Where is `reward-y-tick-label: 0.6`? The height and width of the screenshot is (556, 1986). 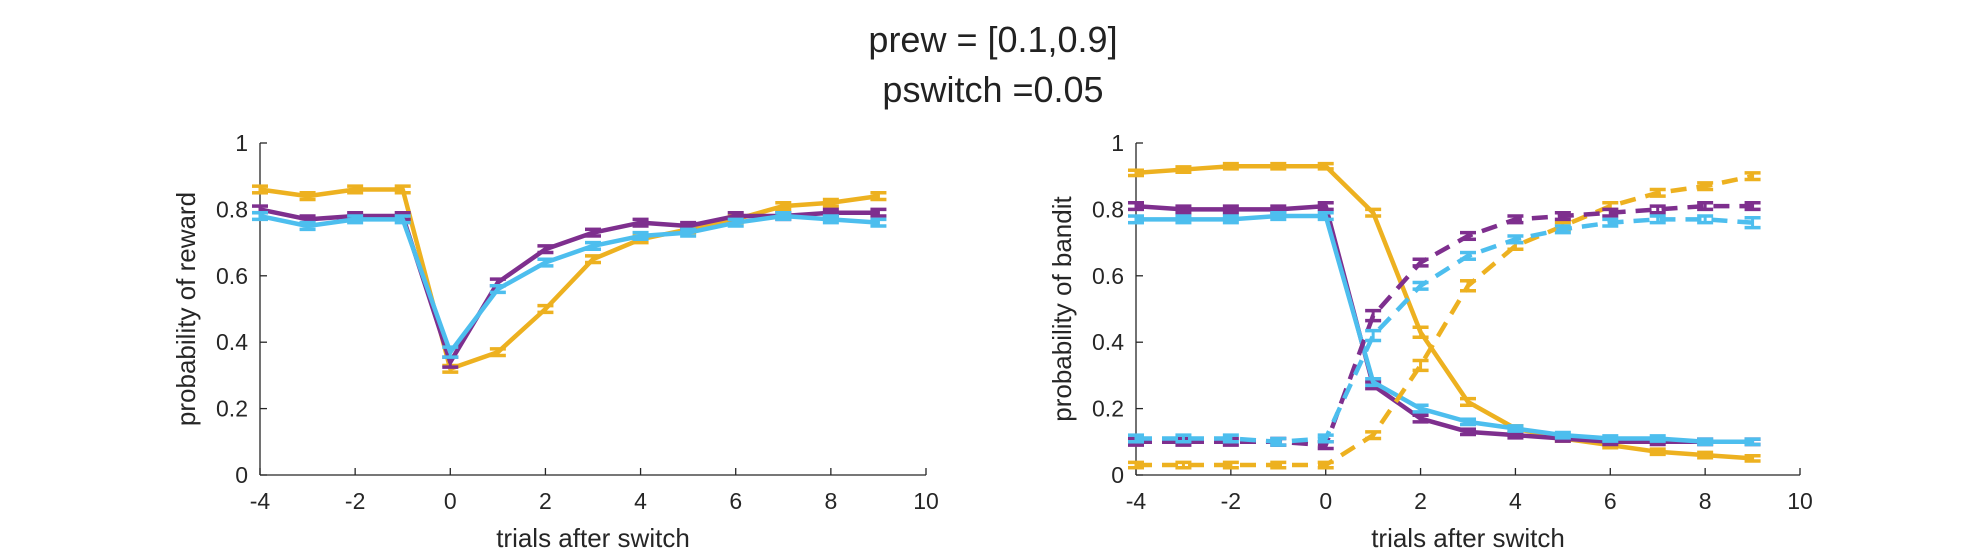
reward-y-tick-label: 0.6 is located at coordinates (232, 276).